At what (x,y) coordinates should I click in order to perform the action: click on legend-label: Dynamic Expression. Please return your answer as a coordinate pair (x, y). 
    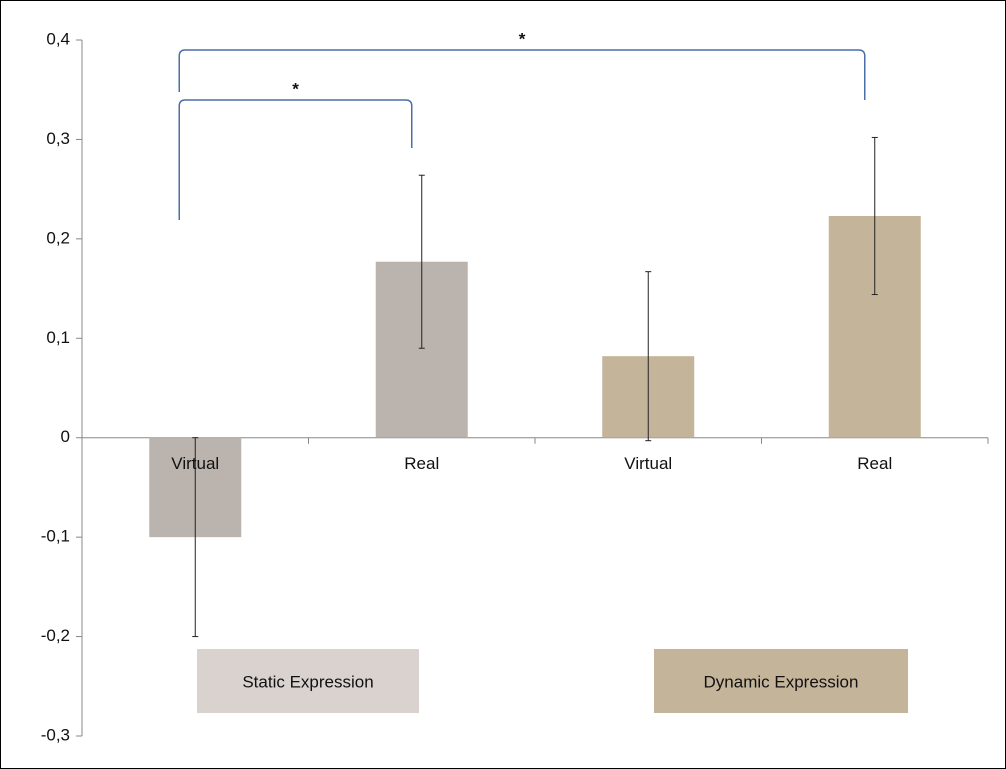
    Looking at the image, I should click on (781, 681).